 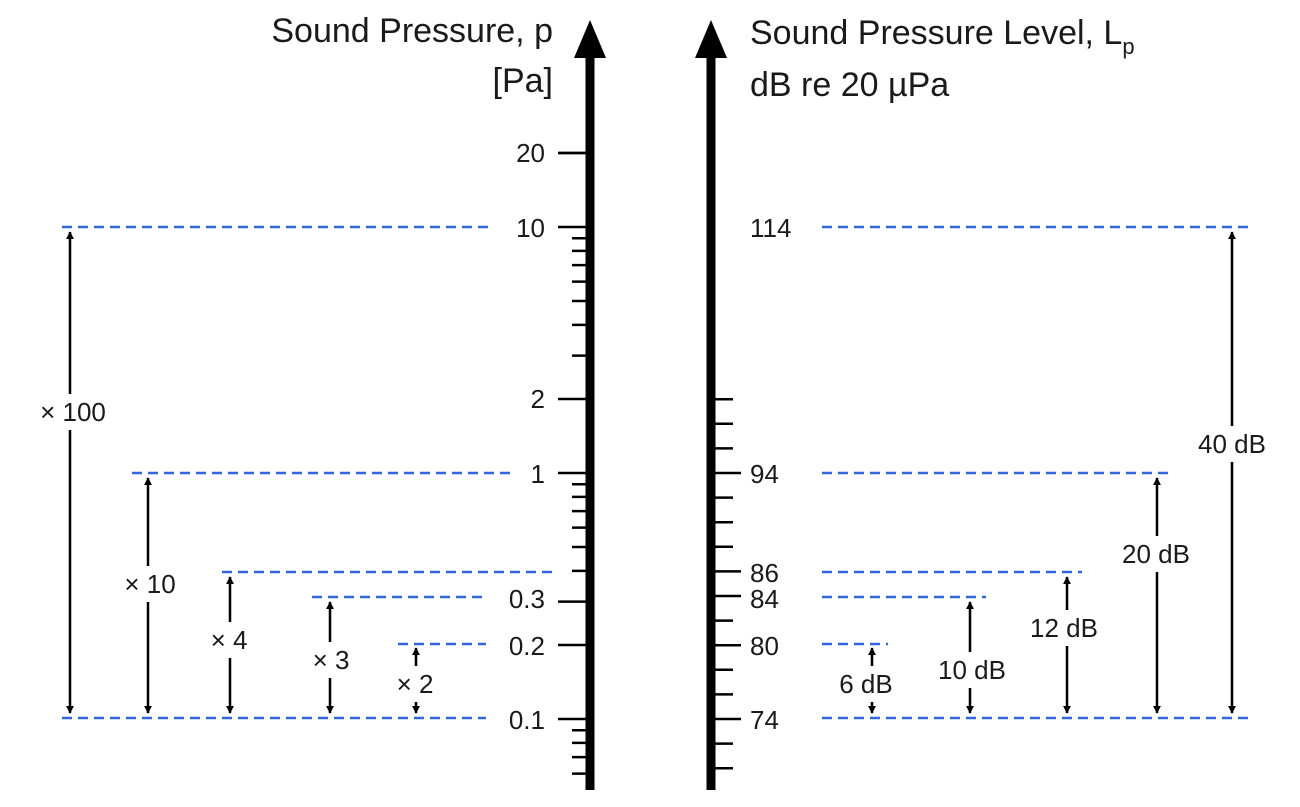 What do you see at coordinates (527, 599) in the screenshot?
I see `pressure-tick-label: 0.3` at bounding box center [527, 599].